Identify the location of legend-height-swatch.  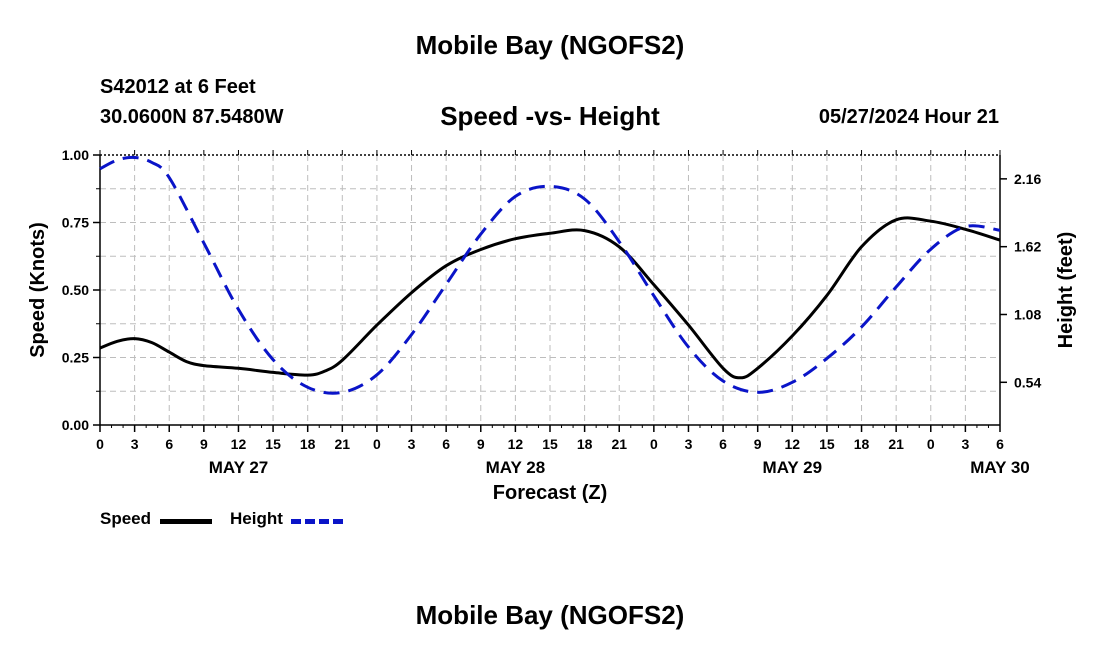
(317, 521).